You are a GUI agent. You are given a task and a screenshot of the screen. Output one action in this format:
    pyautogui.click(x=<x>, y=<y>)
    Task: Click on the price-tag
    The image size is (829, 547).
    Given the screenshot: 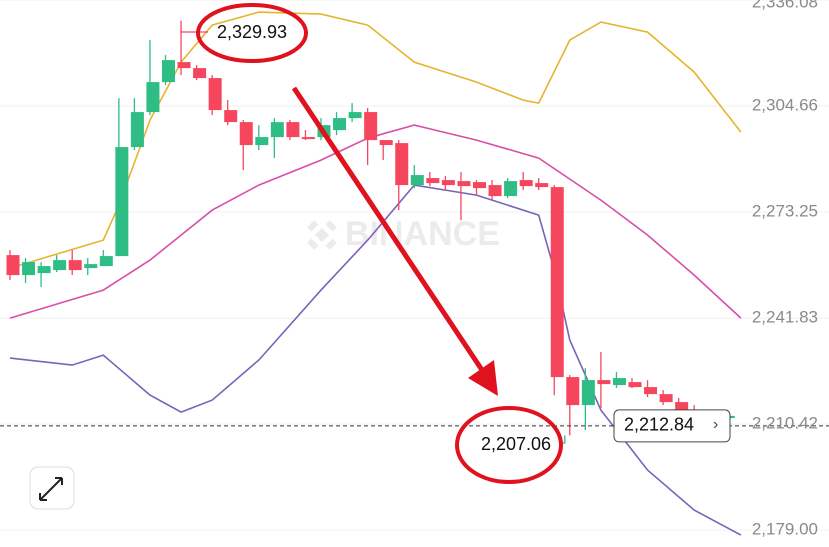 What is the action you would take?
    pyautogui.click(x=672, y=426)
    